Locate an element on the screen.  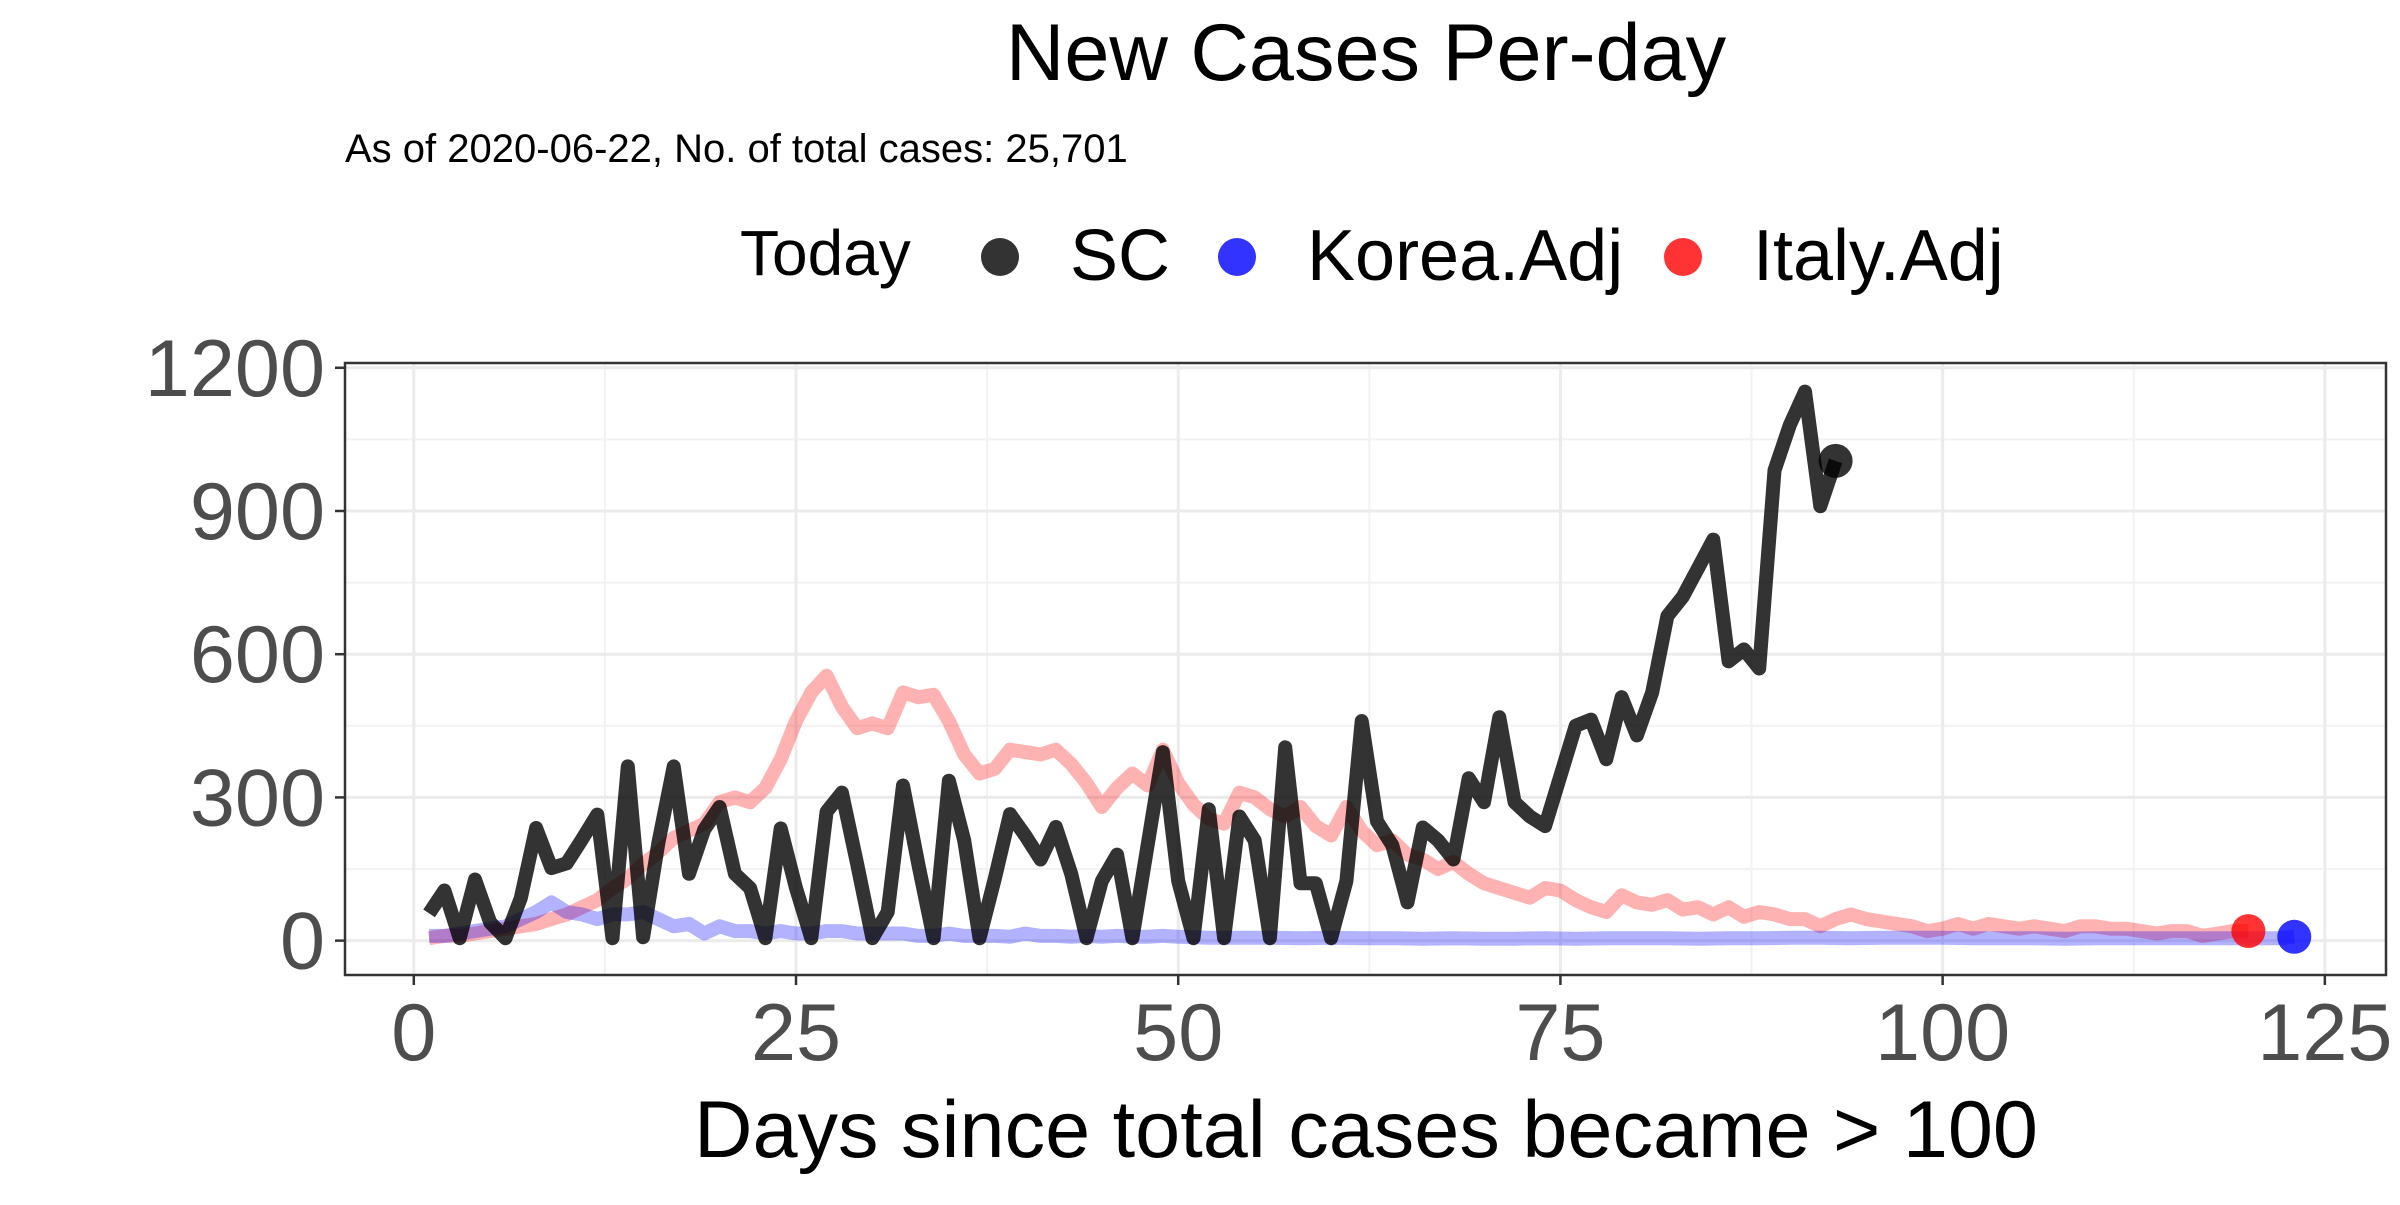
y-tick-label: 300 is located at coordinates (257, 798).